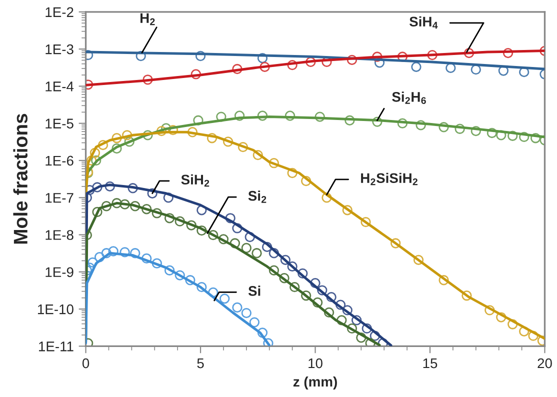 Image resolution: width=557 pixels, height=397 pixels. Describe the element at coordinates (56, 309) in the screenshot. I see `y-tick-label: 1E-10` at that location.